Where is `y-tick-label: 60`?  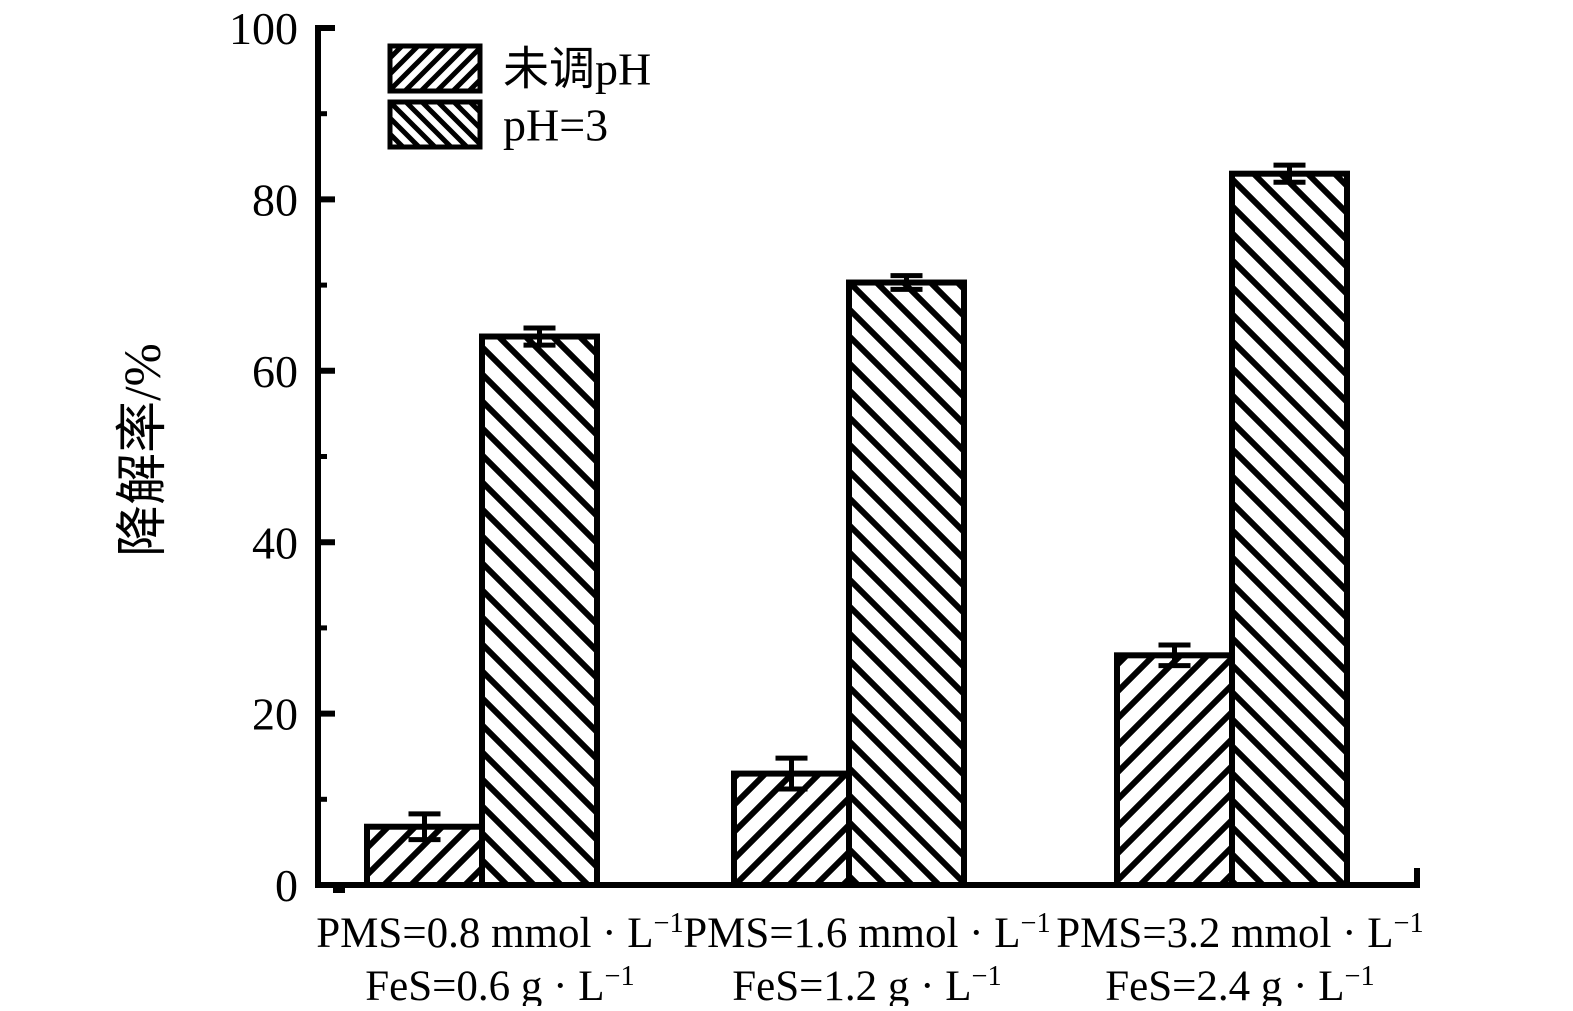
y-tick-label: 60 is located at coordinates (275, 371).